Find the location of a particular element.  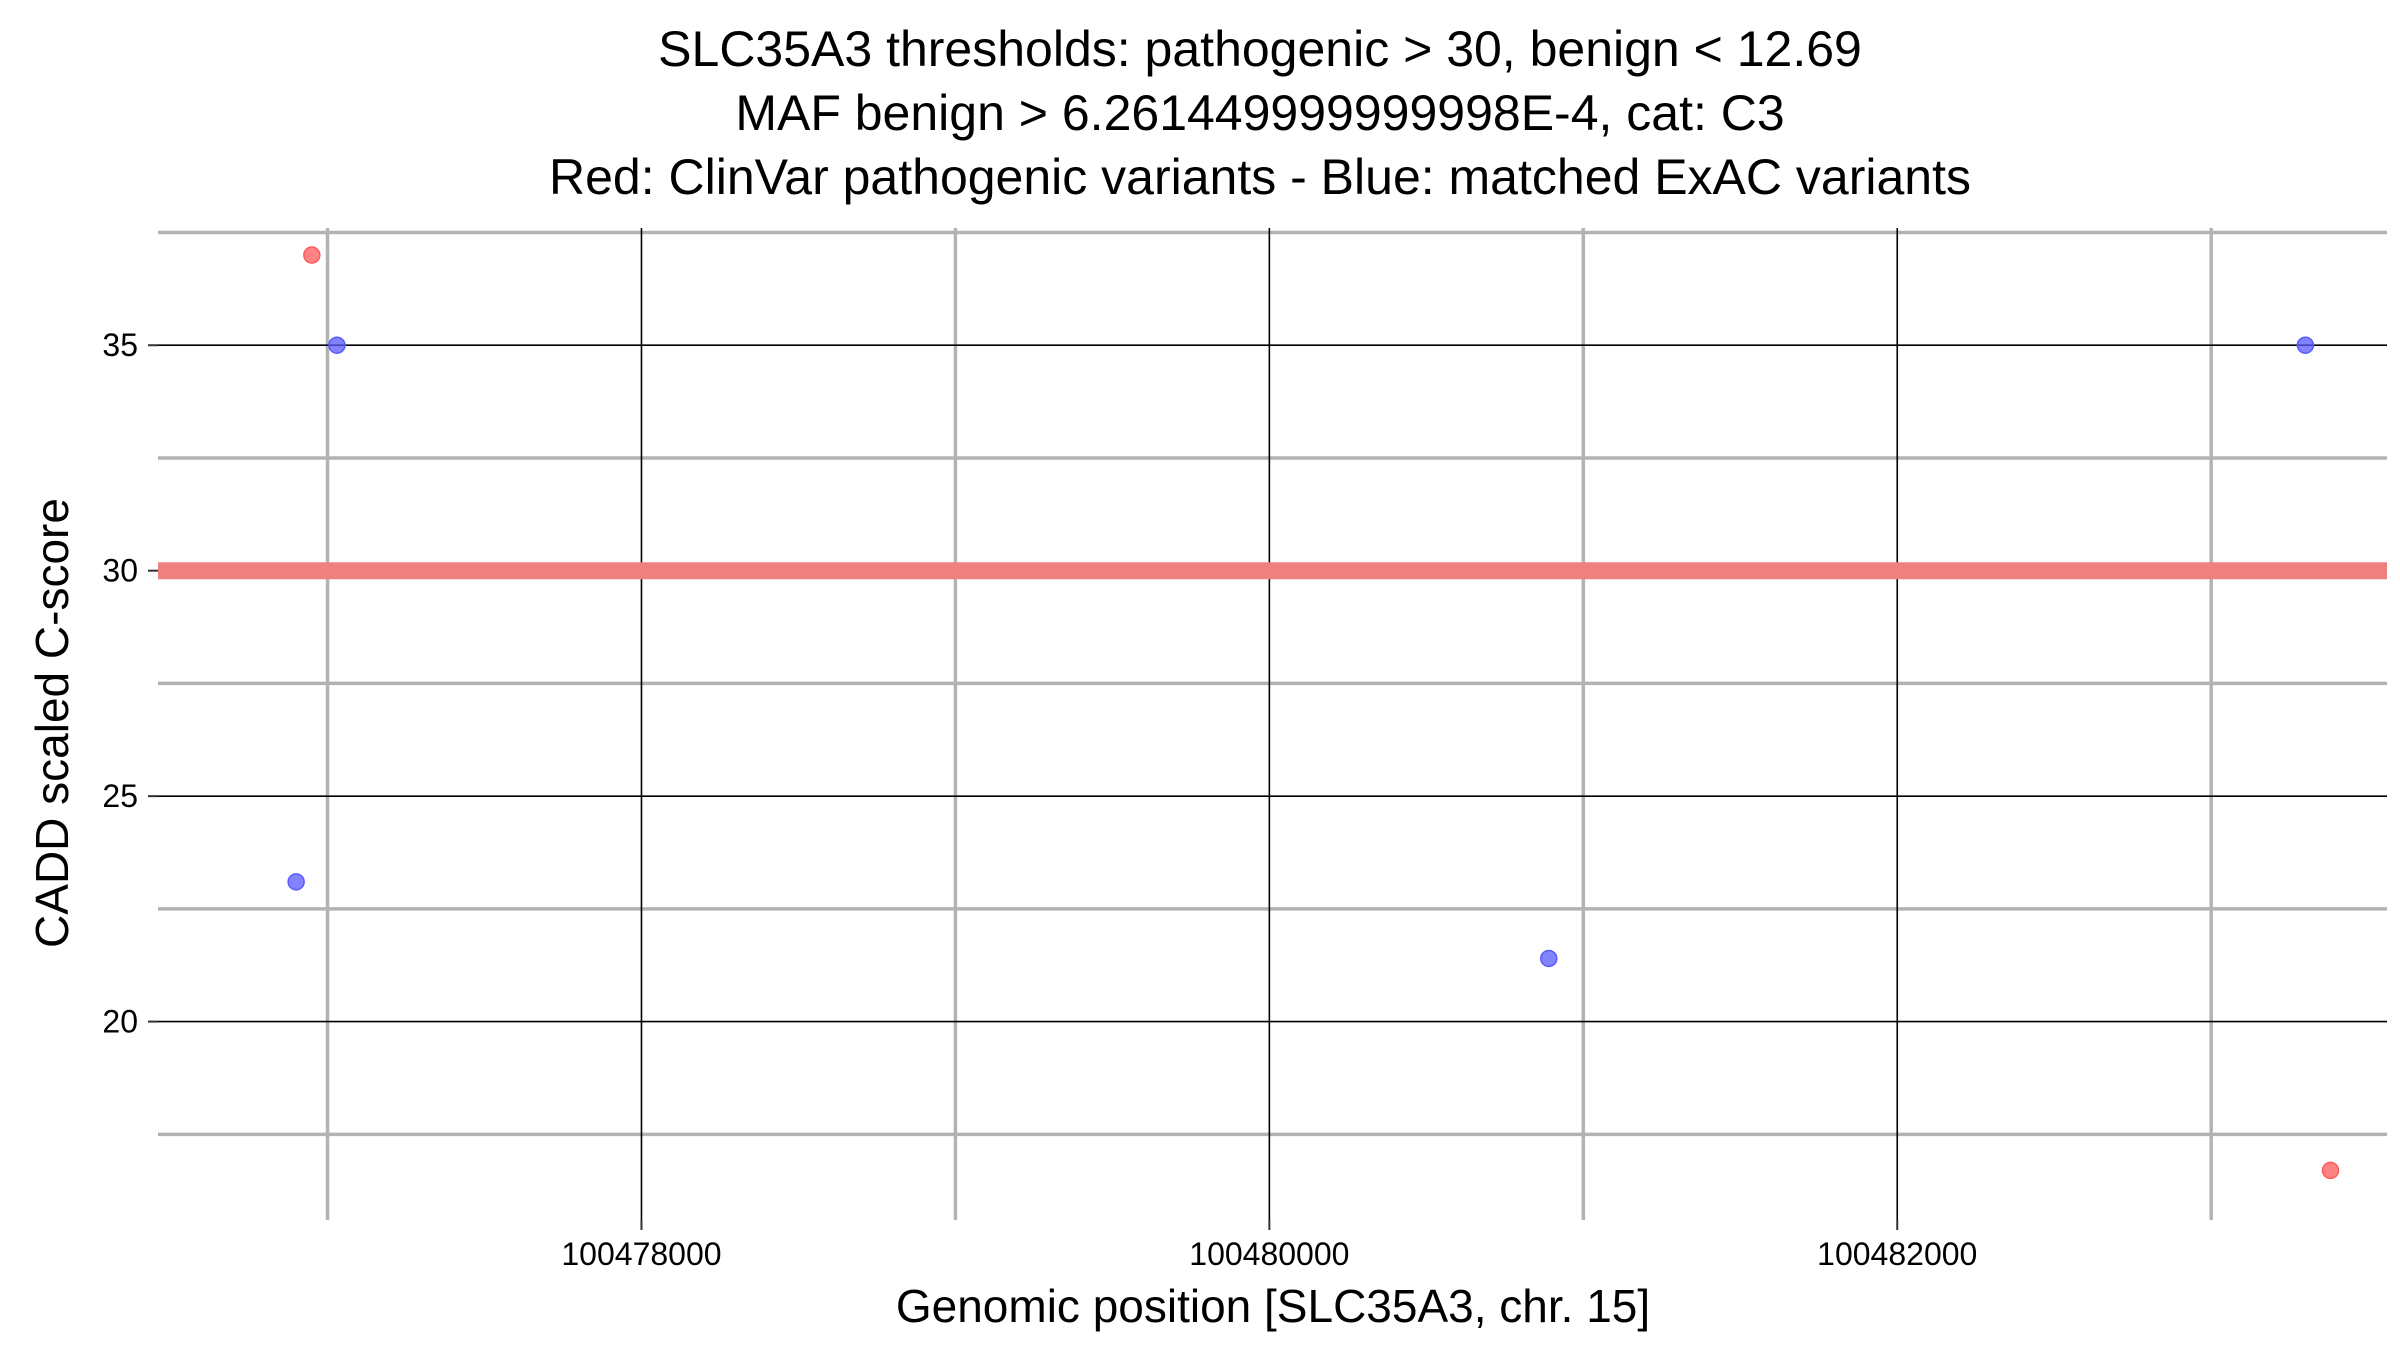

y-tick-label: 35 is located at coordinates (120, 345).